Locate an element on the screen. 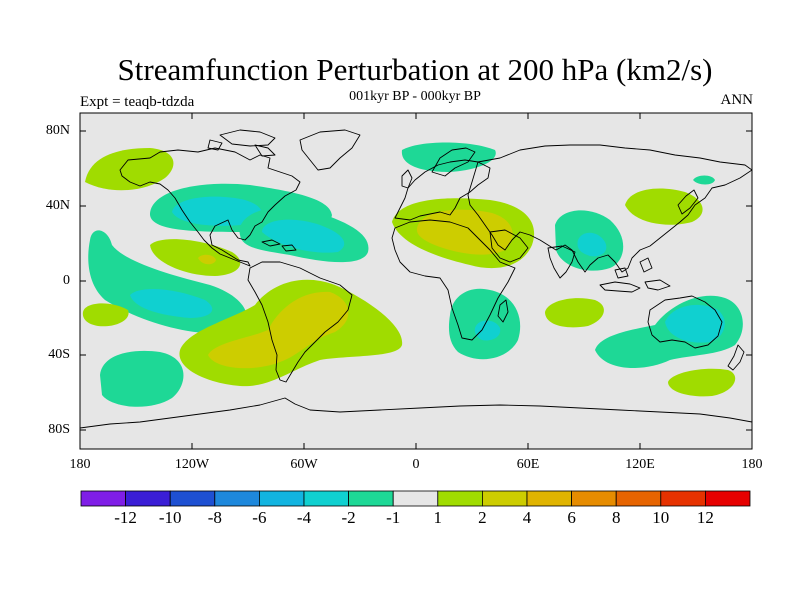 Image resolution: width=800 pixels, height=600 pixels. colorbar-label: 2 is located at coordinates (482, 517).